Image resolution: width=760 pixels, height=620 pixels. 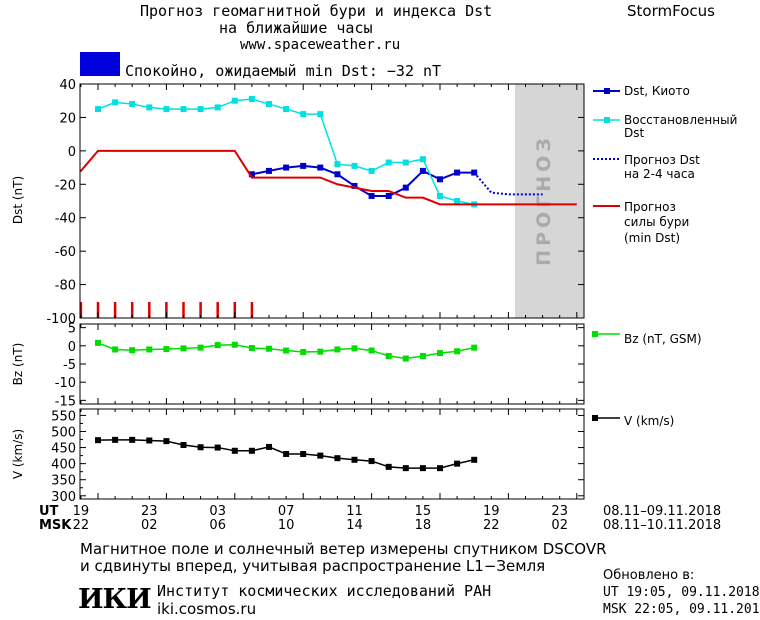 I want to click on legend-restored-label-1: Восстановленный, so click(x=680, y=120).